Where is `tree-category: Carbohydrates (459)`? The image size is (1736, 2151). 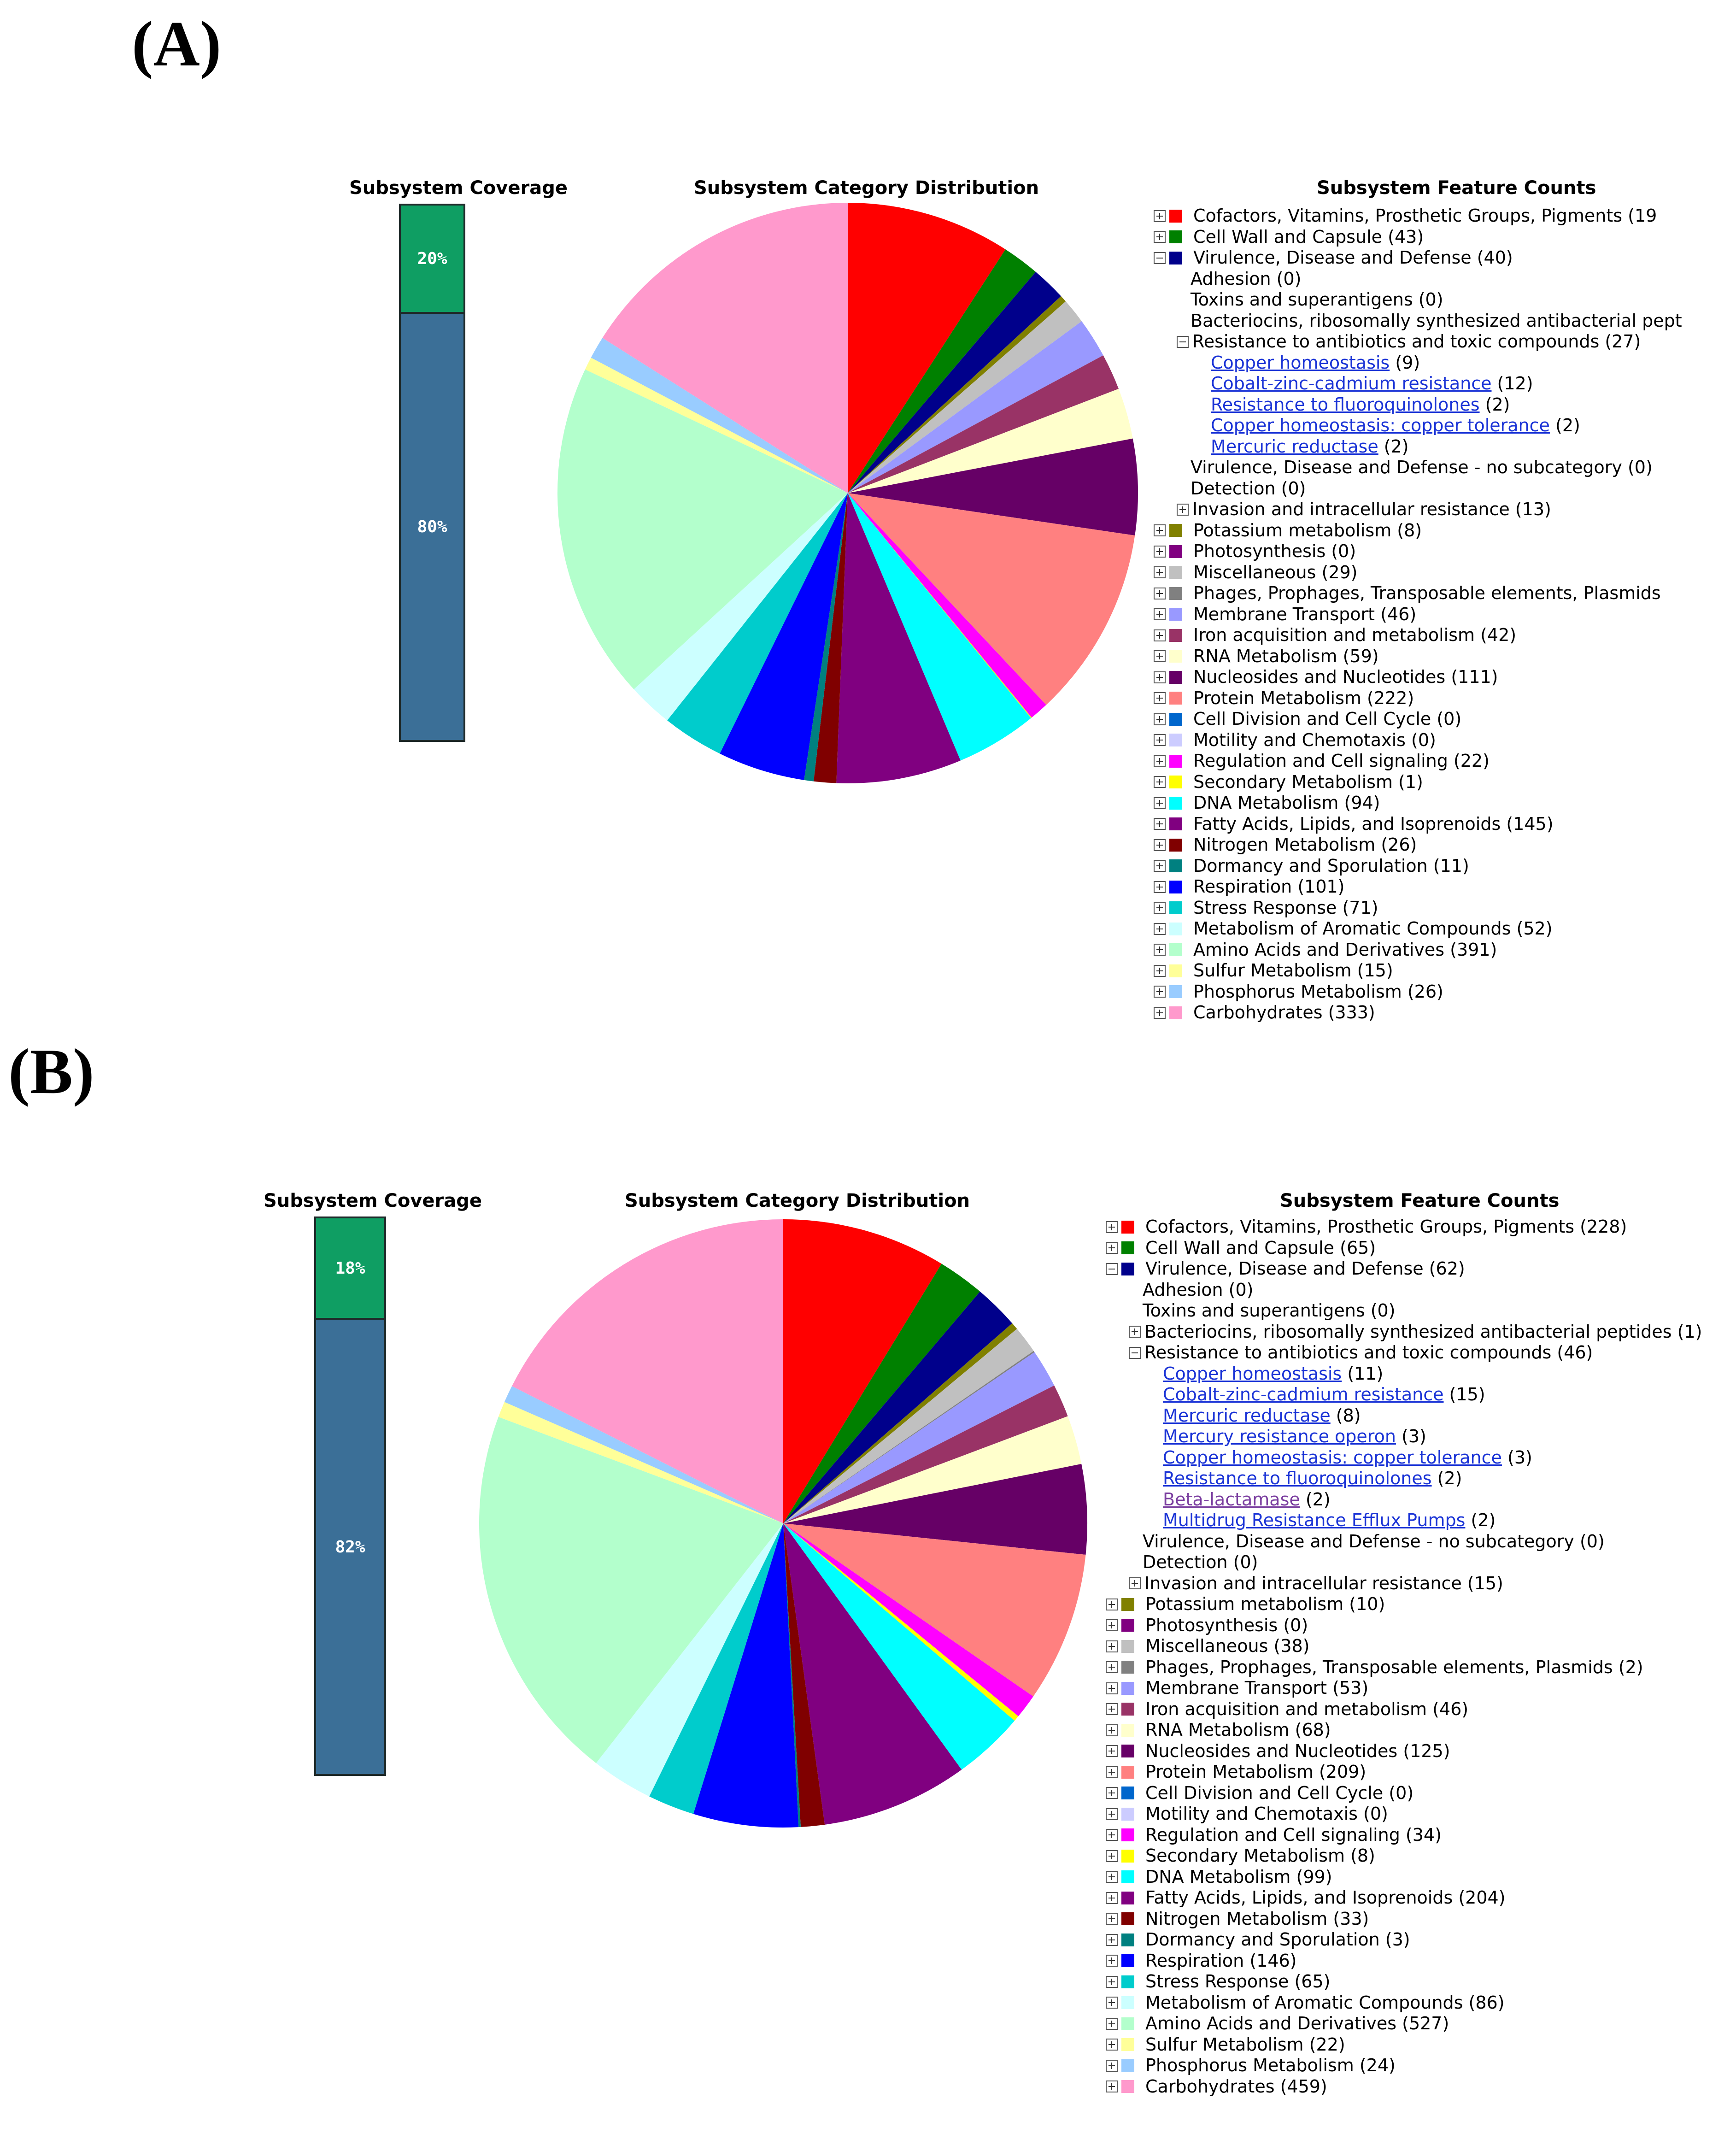 tree-category: Carbohydrates (459) is located at coordinates (1404, 2087).